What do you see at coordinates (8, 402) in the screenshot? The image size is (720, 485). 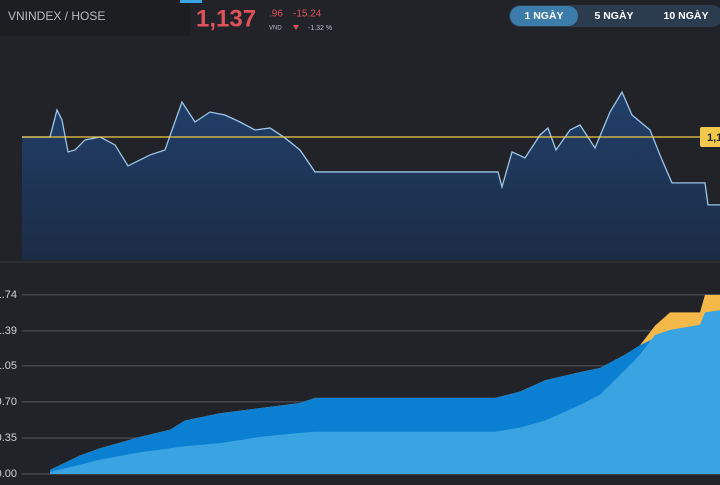 I see `y-tick-label: 0.70` at bounding box center [8, 402].